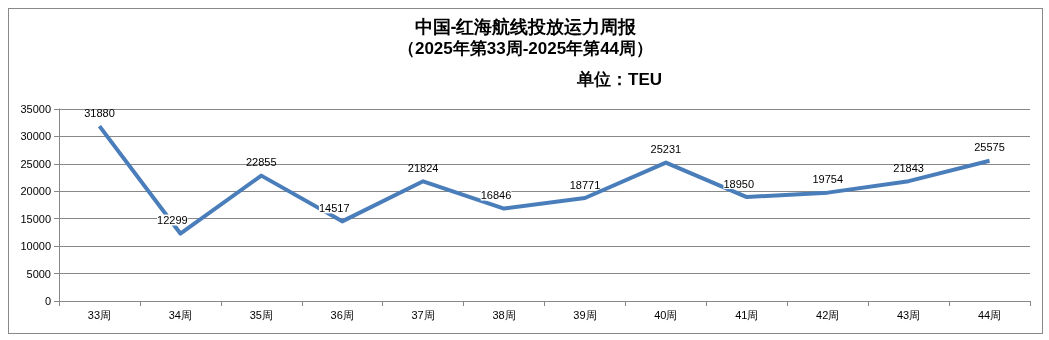 Image resolution: width=1049 pixels, height=340 pixels. Describe the element at coordinates (342, 314) in the screenshot. I see `x-tick-label: 36周` at that location.